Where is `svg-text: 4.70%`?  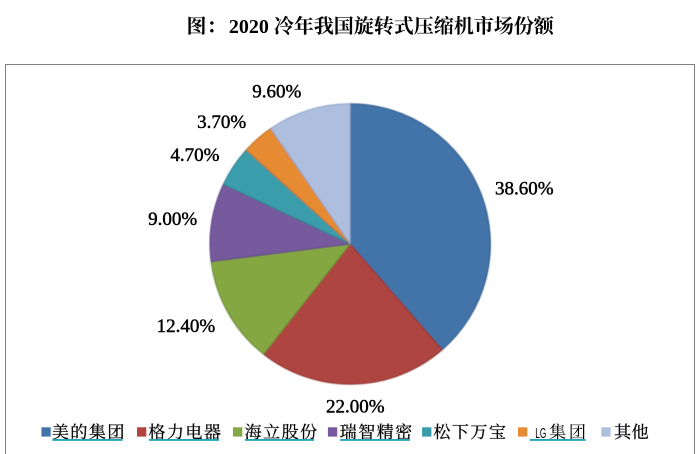
svg-text: 4.70% is located at coordinates (194, 155).